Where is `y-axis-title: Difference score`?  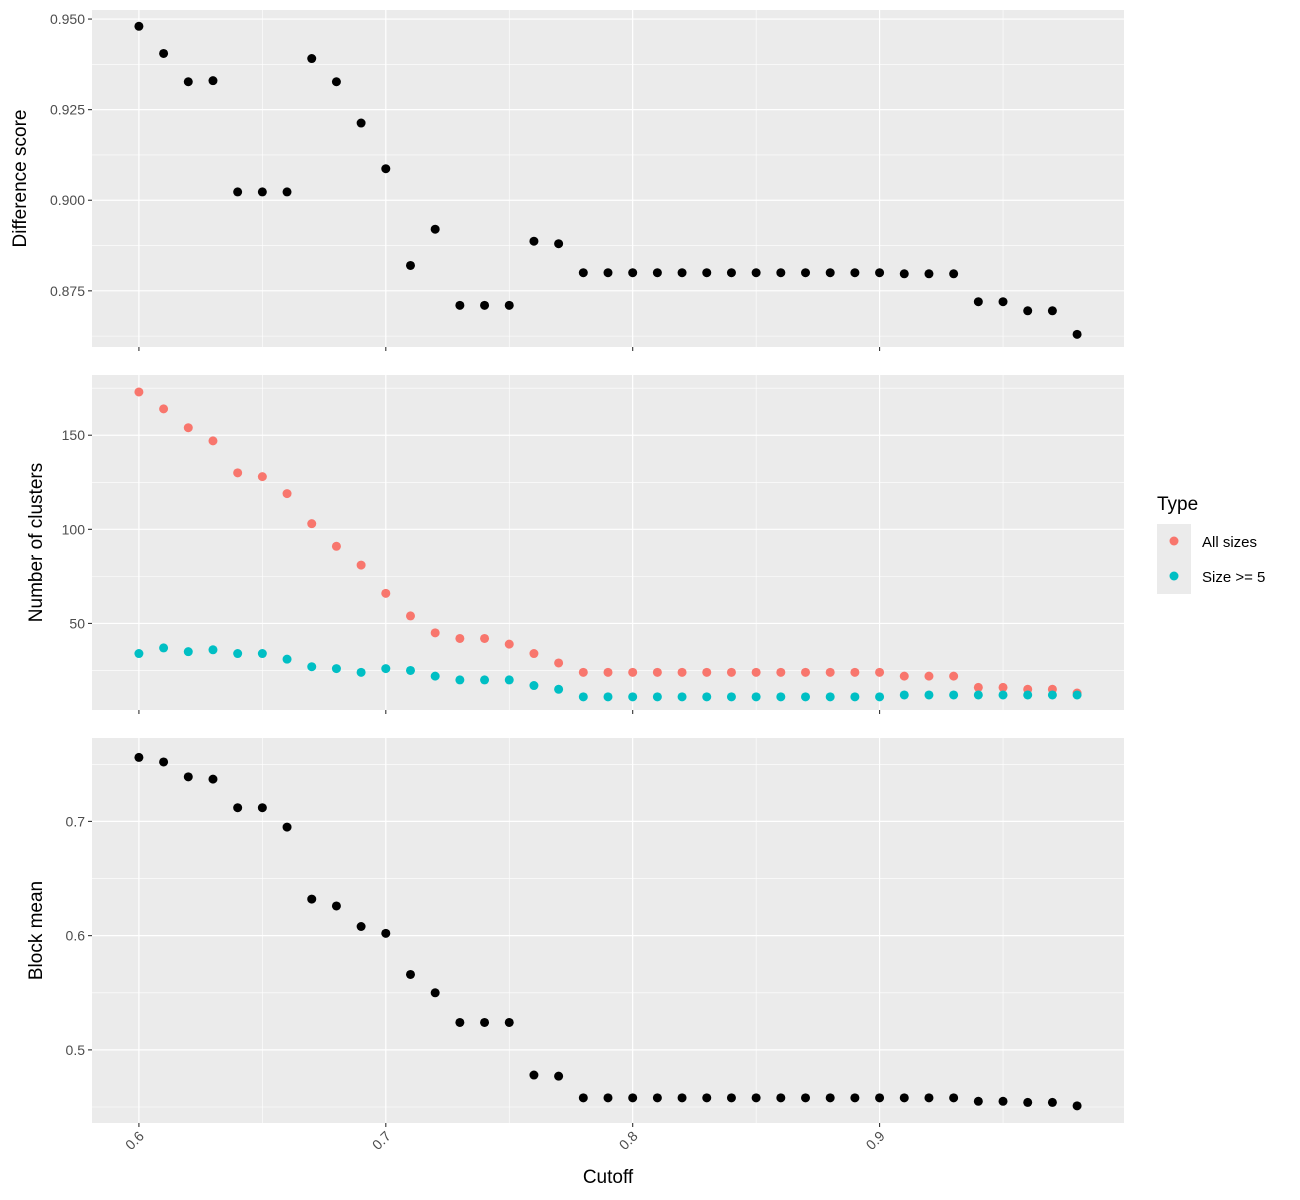
y-axis-title: Difference score is located at coordinates (20, 179).